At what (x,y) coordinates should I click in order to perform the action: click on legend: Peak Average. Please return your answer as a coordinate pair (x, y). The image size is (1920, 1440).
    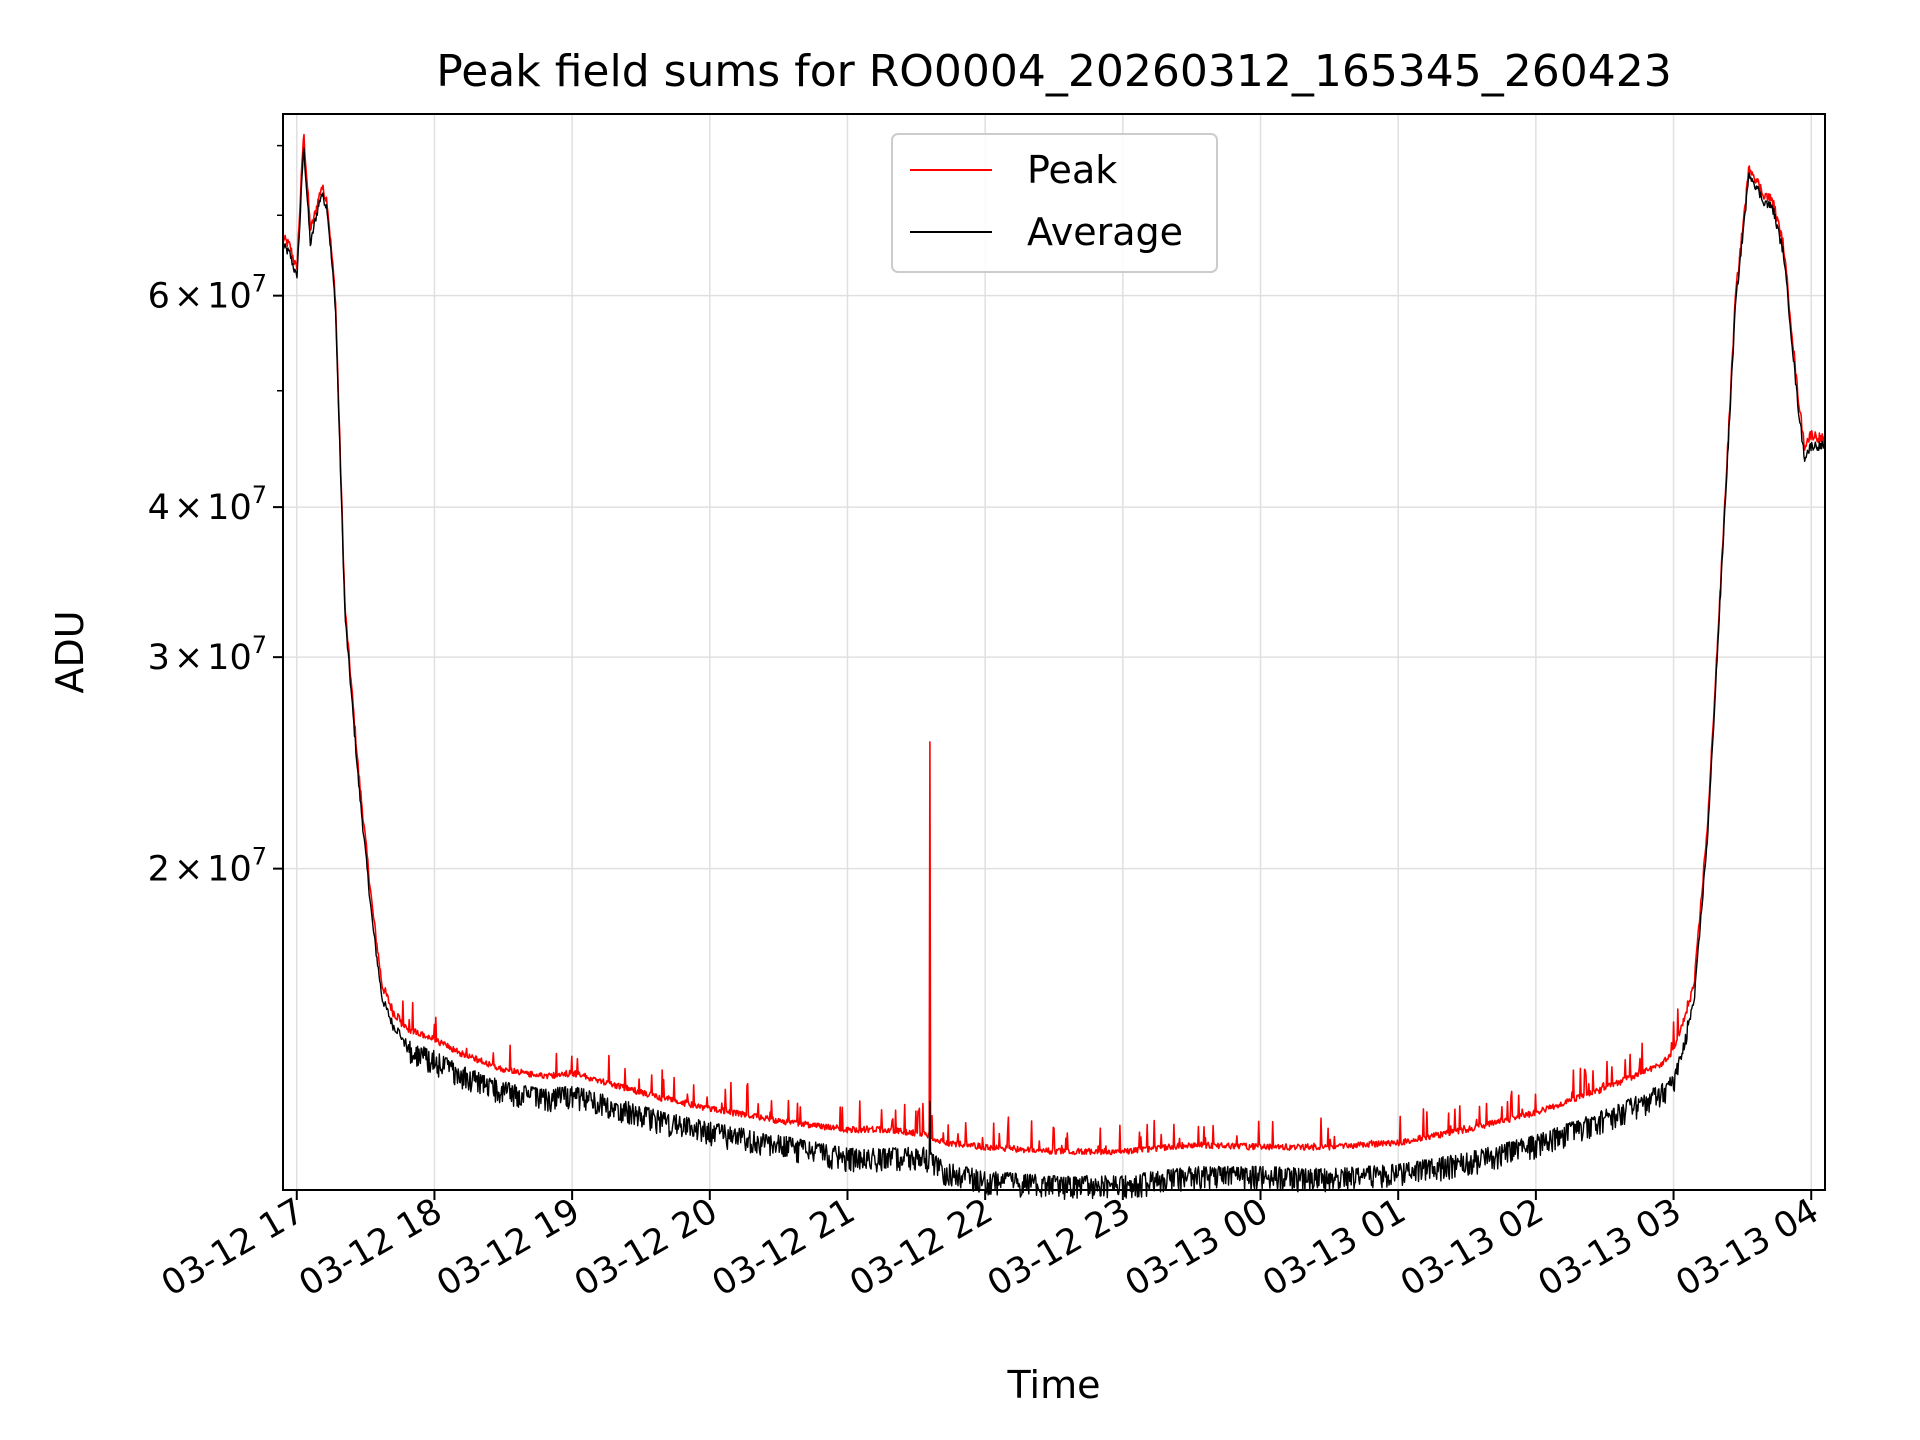
    Looking at the image, I should click on (1054, 203).